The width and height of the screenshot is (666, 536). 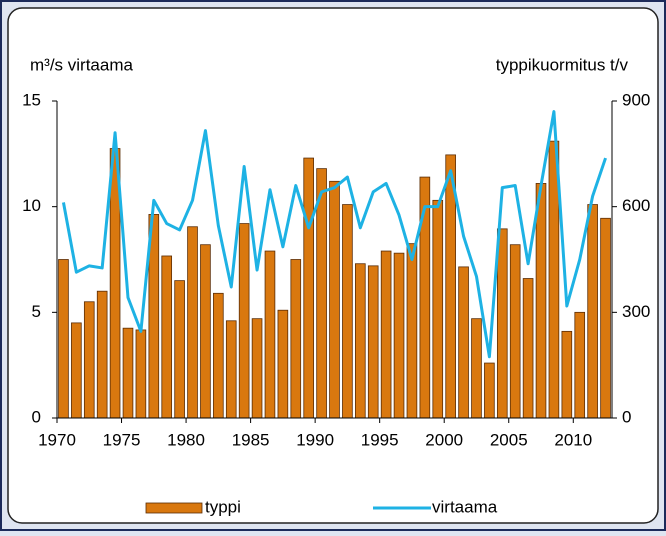 What do you see at coordinates (636, 99) in the screenshot?
I see `y2-tick-label: 900` at bounding box center [636, 99].